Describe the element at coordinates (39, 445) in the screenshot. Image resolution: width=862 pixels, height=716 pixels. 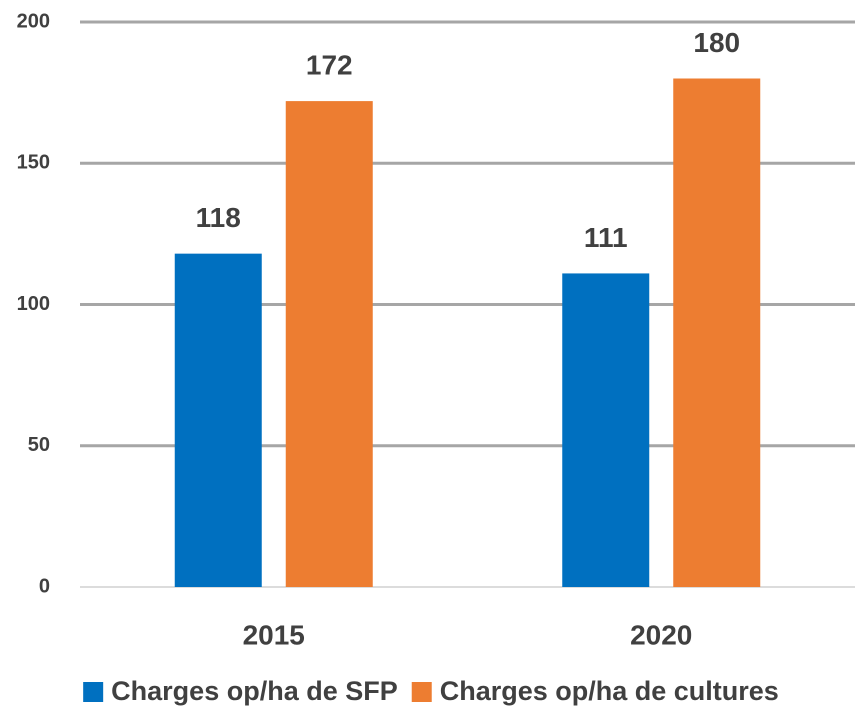
I see `y-tick-label: 50` at that location.